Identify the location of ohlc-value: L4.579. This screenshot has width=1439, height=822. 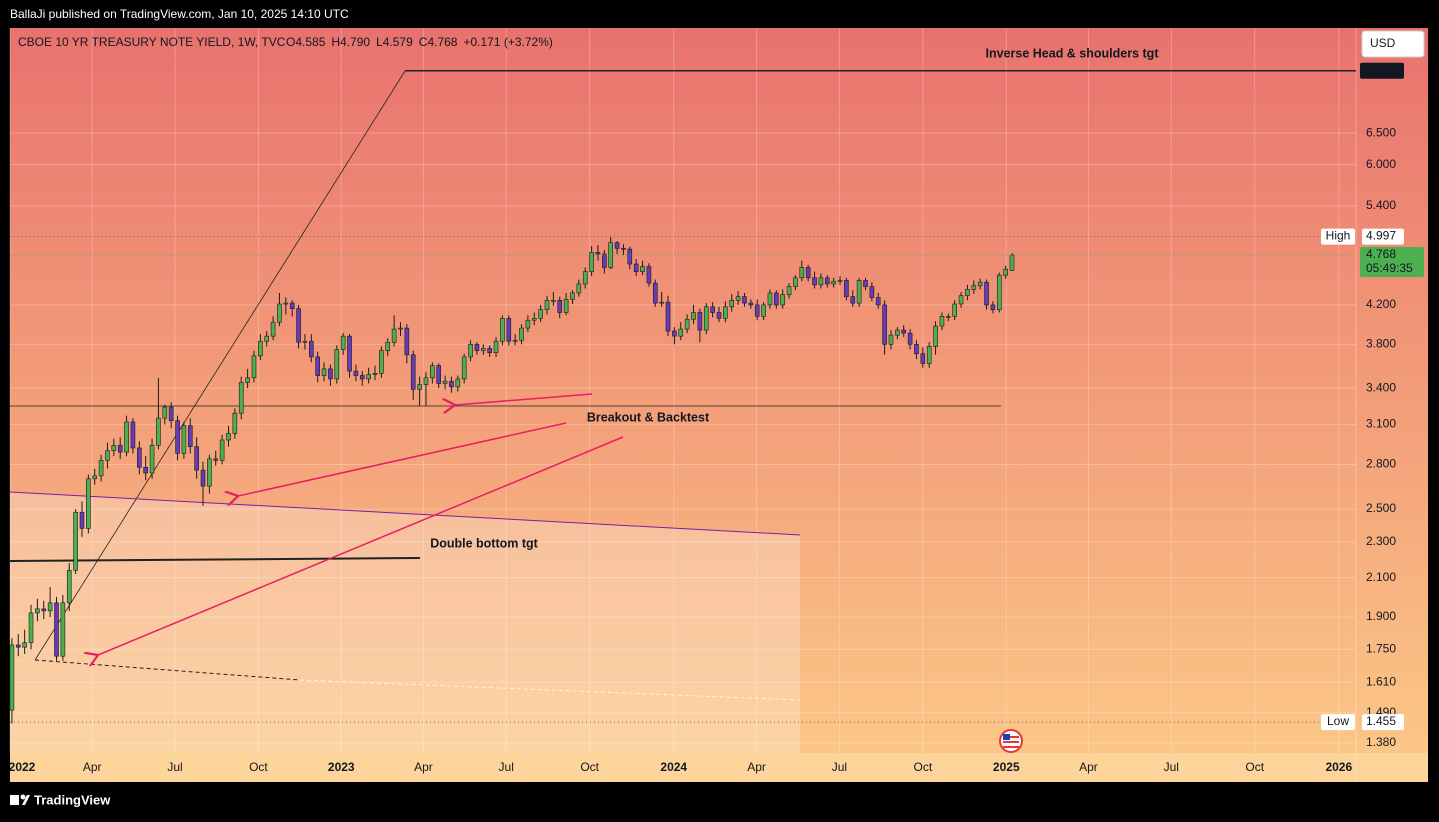
(394, 42).